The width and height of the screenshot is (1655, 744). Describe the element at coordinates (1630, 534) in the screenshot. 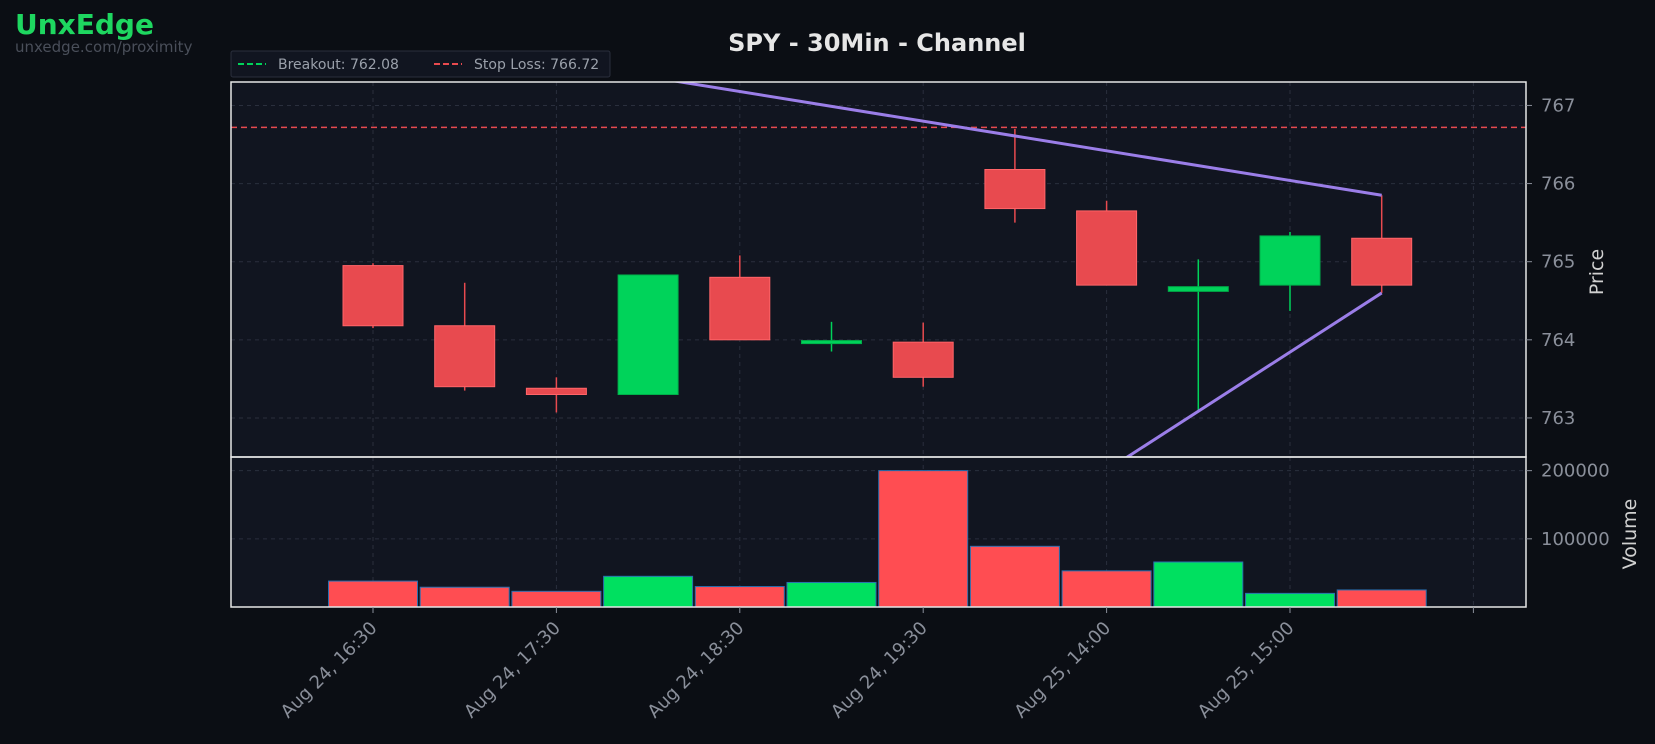

I see `volume-axis-label: Volume` at that location.